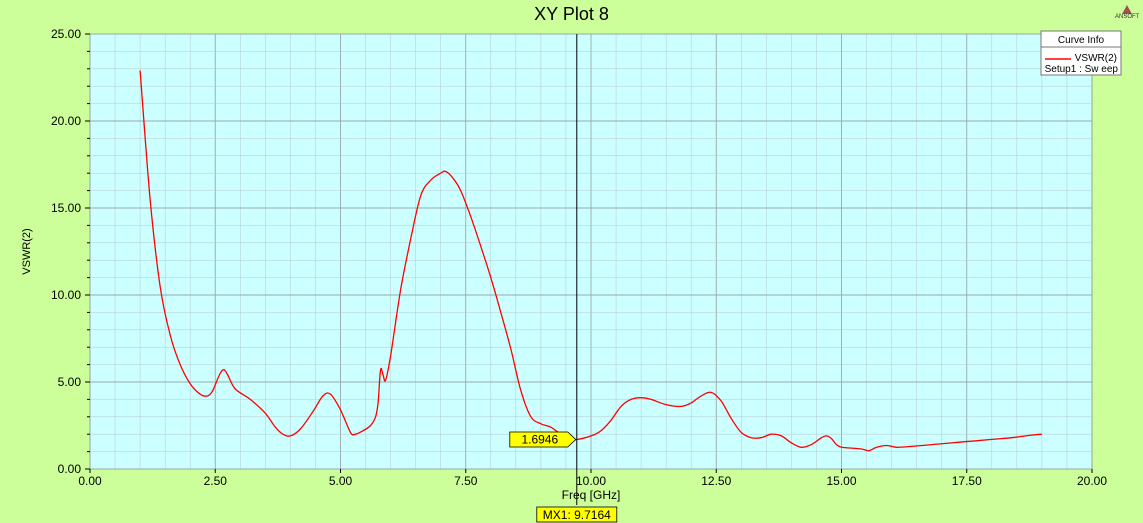  Describe the element at coordinates (66, 208) in the screenshot. I see `y-tick-label: 15.00` at that location.